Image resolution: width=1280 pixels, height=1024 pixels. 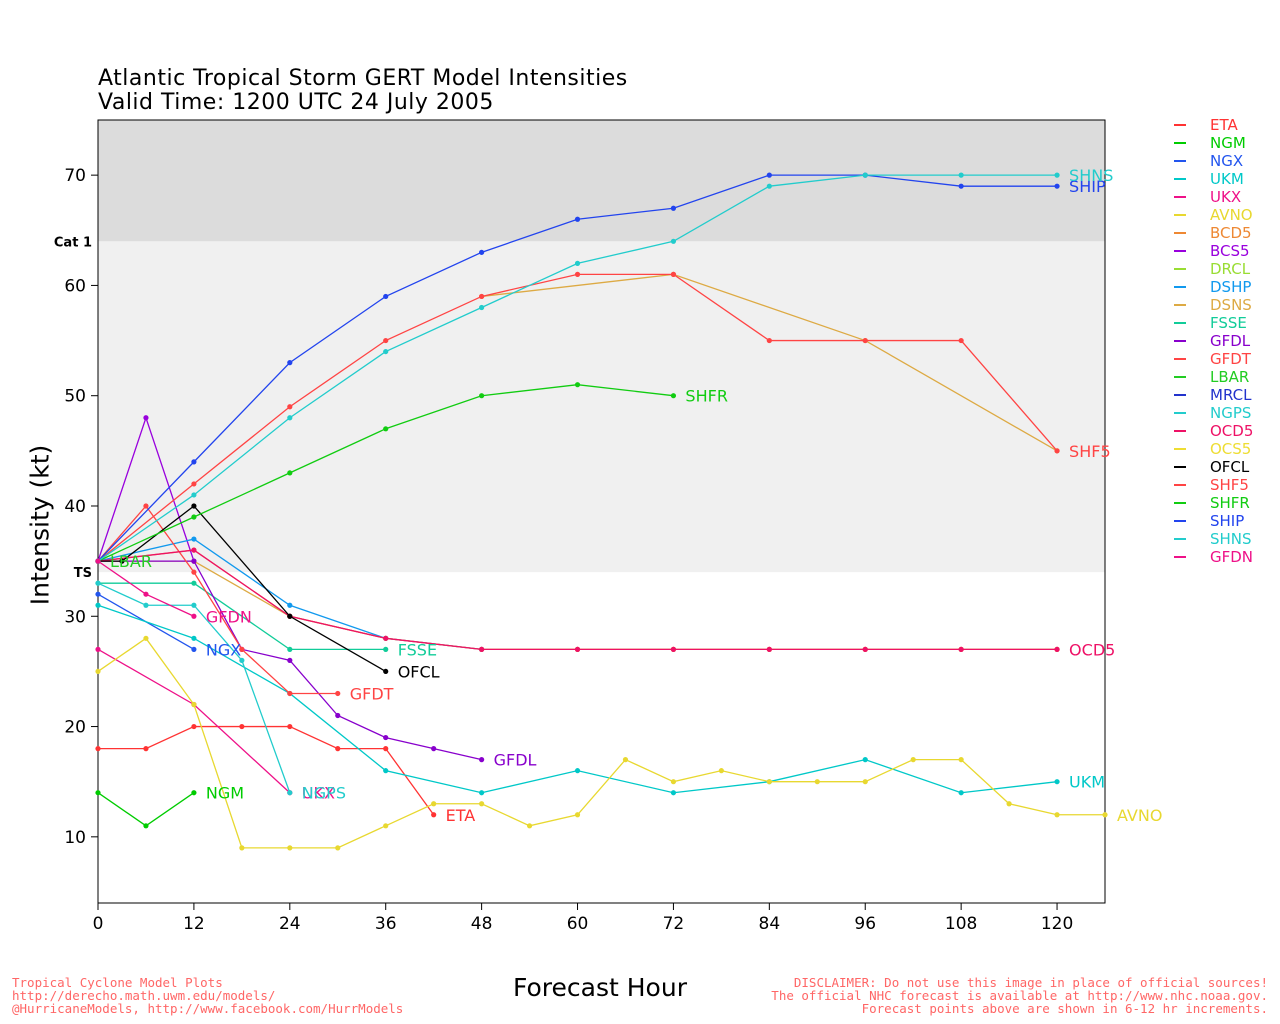 What do you see at coordinates (601, 181) in the screenshot?
I see `intensity-band` at bounding box center [601, 181].